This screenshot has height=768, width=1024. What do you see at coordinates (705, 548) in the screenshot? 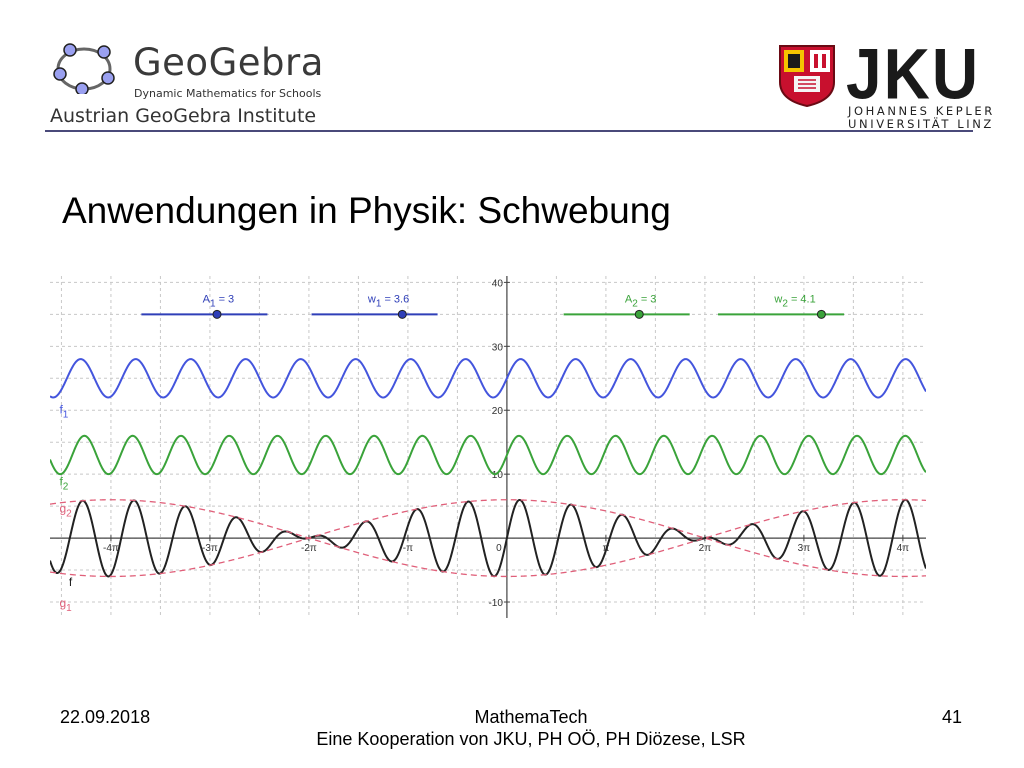
I see `x-tick-label: 2π` at bounding box center [705, 548].